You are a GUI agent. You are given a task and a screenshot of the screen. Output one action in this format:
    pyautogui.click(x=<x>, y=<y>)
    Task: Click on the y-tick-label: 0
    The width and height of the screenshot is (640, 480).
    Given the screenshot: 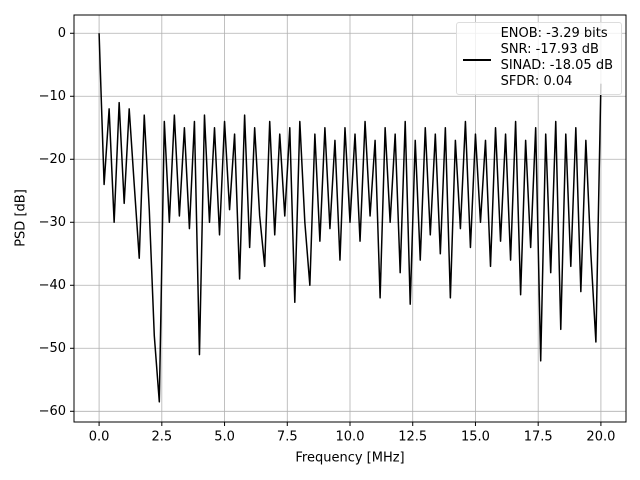 What is the action you would take?
    pyautogui.click(x=62, y=33)
    